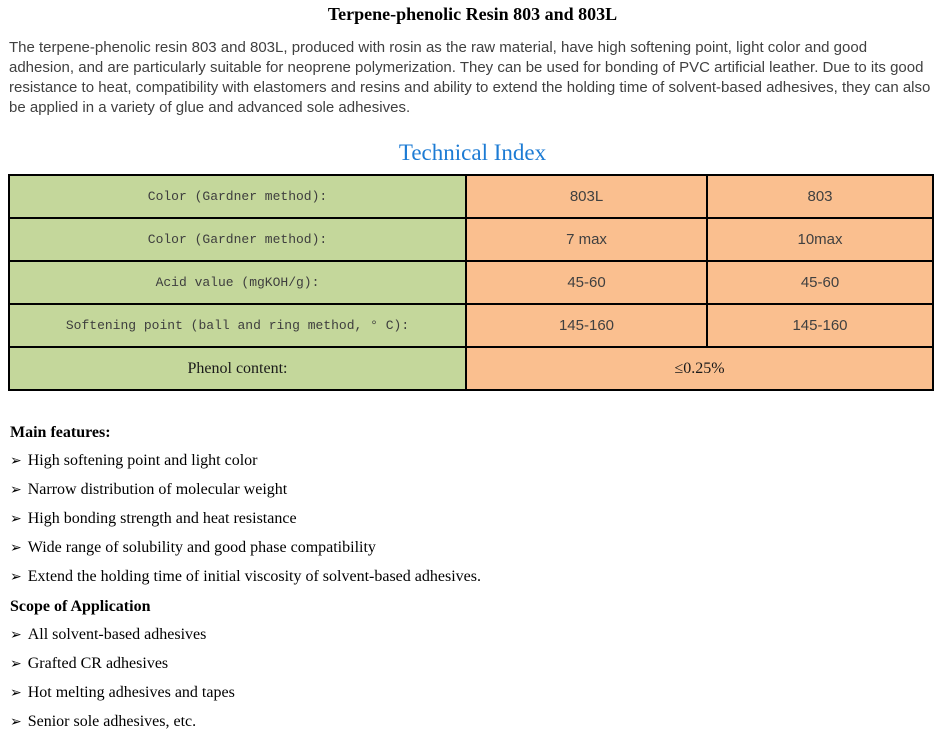 Image resolution: width=945 pixels, height=733 pixels. Describe the element at coordinates (60, 432) in the screenshot. I see `main-features-heading: Main features:` at that location.